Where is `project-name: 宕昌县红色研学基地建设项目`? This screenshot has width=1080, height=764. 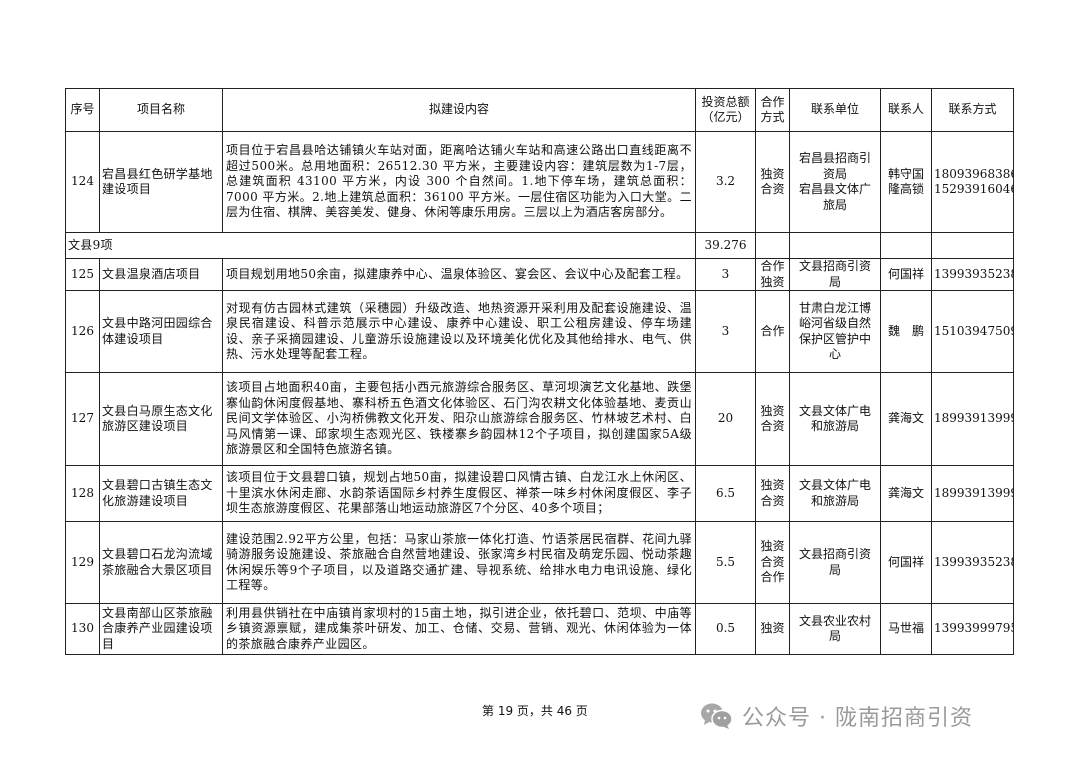 project-name: 宕昌县红色研学基地建设项目 is located at coordinates (161, 182).